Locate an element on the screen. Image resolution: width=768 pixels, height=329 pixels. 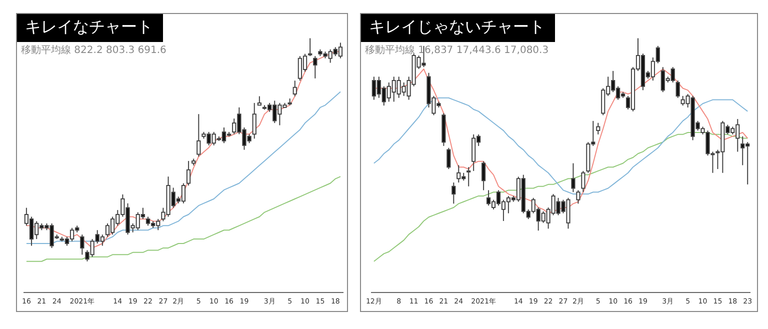
chart-title: キレイじゃないチャート is located at coordinates (458, 28).